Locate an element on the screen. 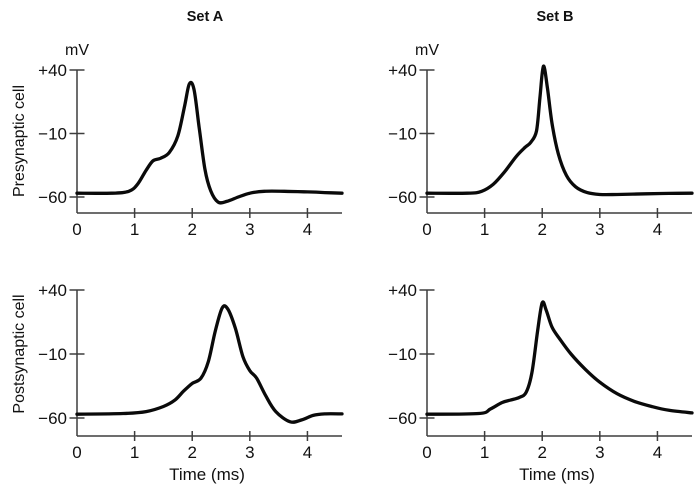  row-label-presynaptic-cell: Presynaptic cell is located at coordinates (19, 141).